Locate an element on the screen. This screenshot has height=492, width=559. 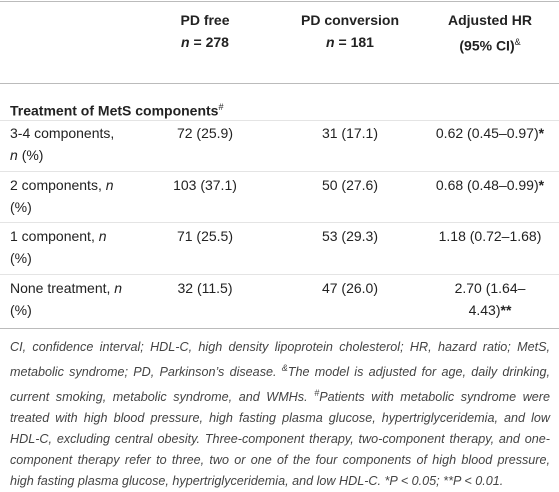
cell-text: 32 (11.5) is located at coordinates (205, 288).